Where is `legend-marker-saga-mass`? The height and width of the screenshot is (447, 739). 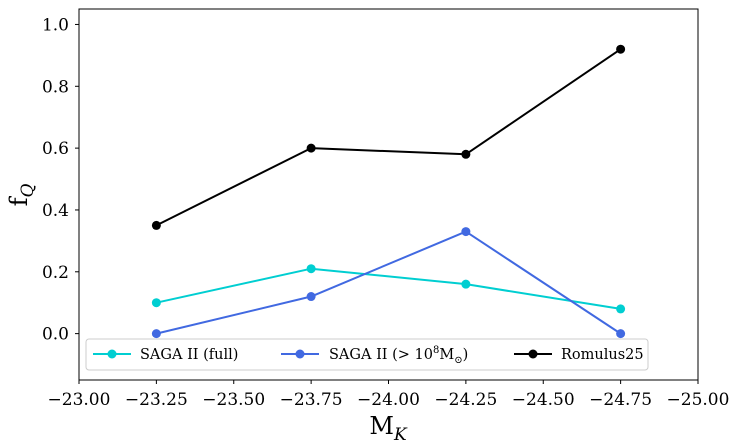
legend-marker-saga-mass is located at coordinates (300, 354).